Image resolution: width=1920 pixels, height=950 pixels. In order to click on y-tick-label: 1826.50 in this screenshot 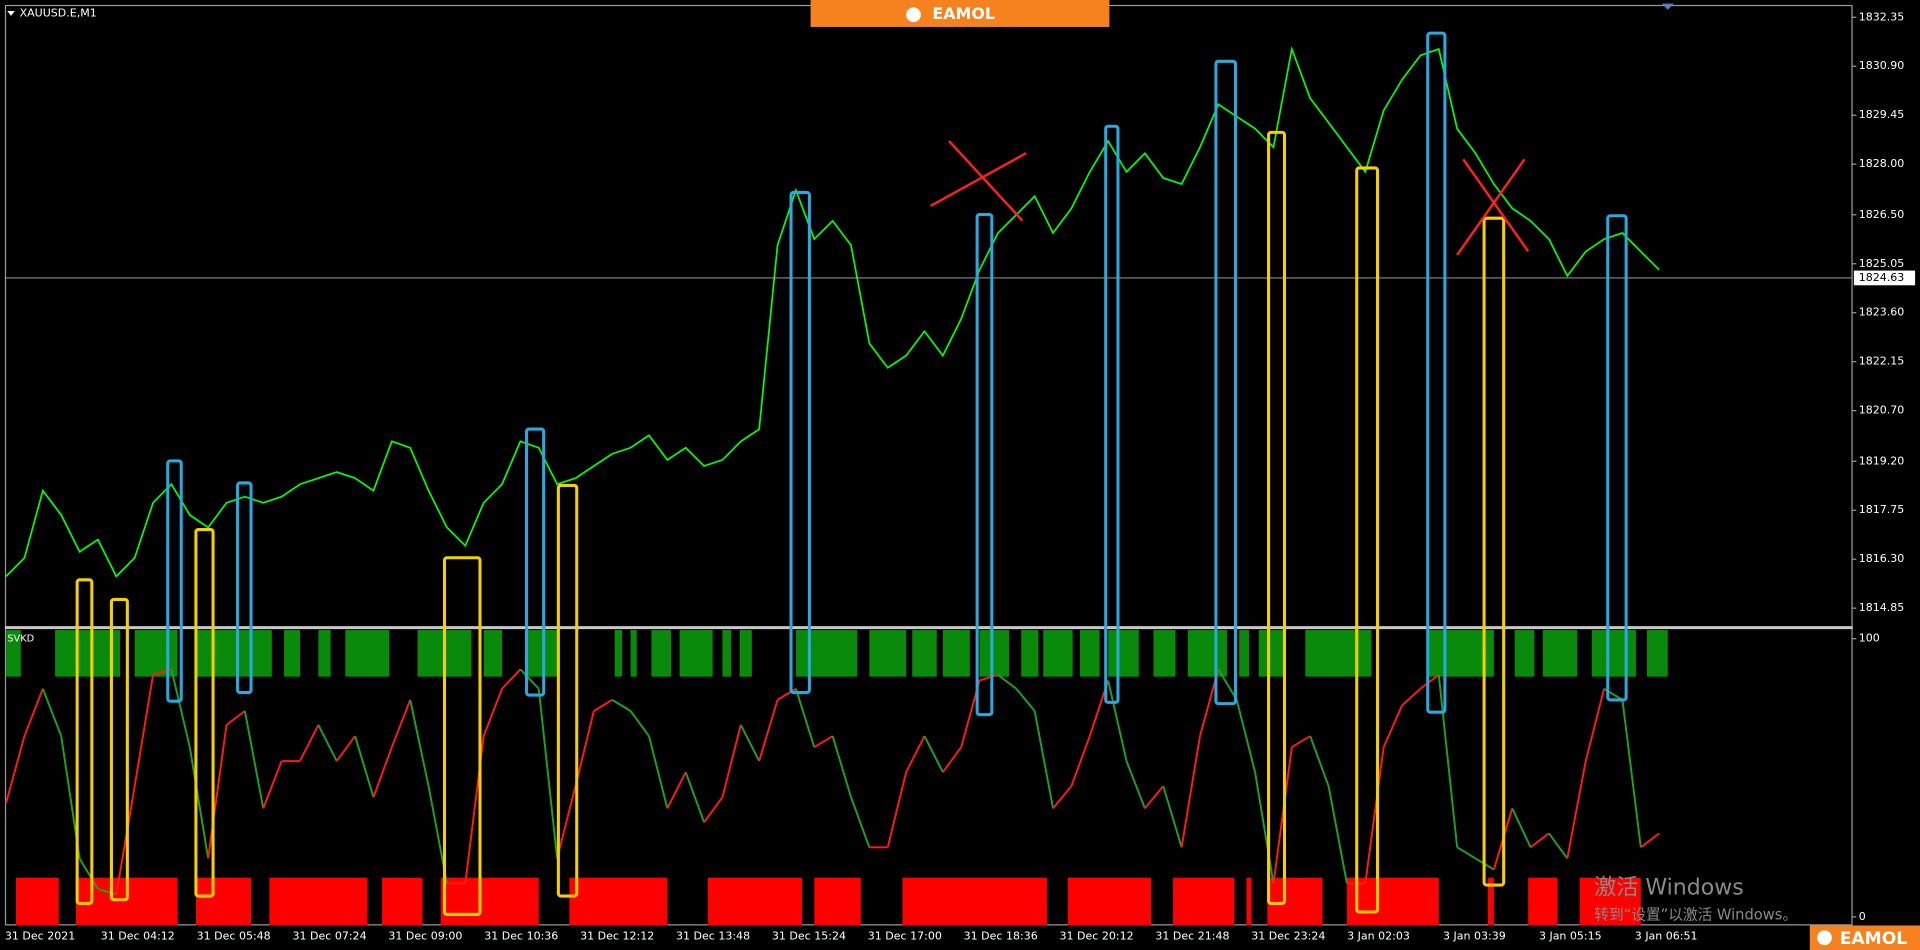, I will do `click(1882, 214)`.